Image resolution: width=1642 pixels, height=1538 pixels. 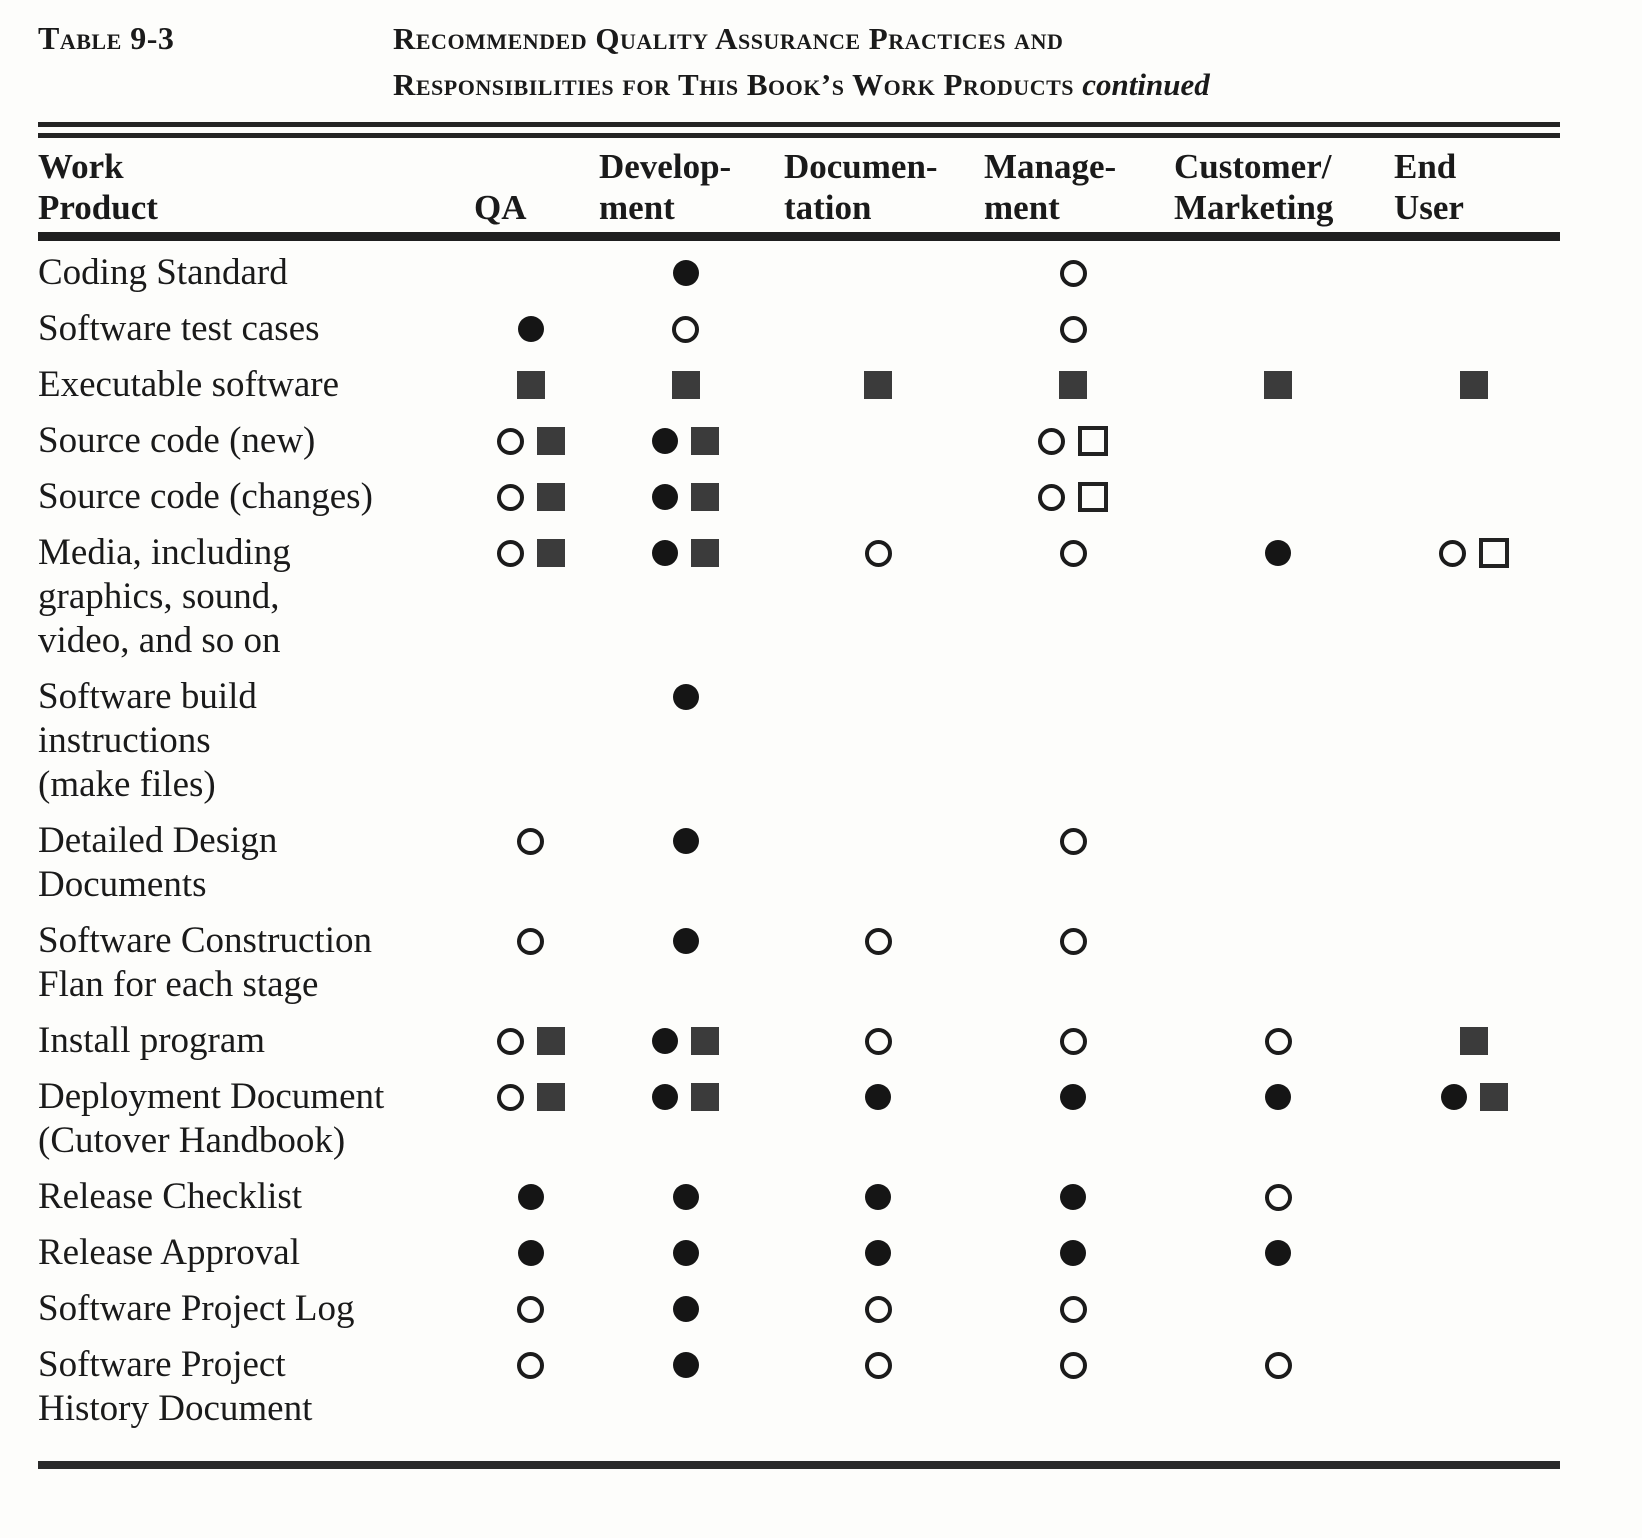 I want to click on work-product-cell: Coding Standard, so click(x=163, y=272).